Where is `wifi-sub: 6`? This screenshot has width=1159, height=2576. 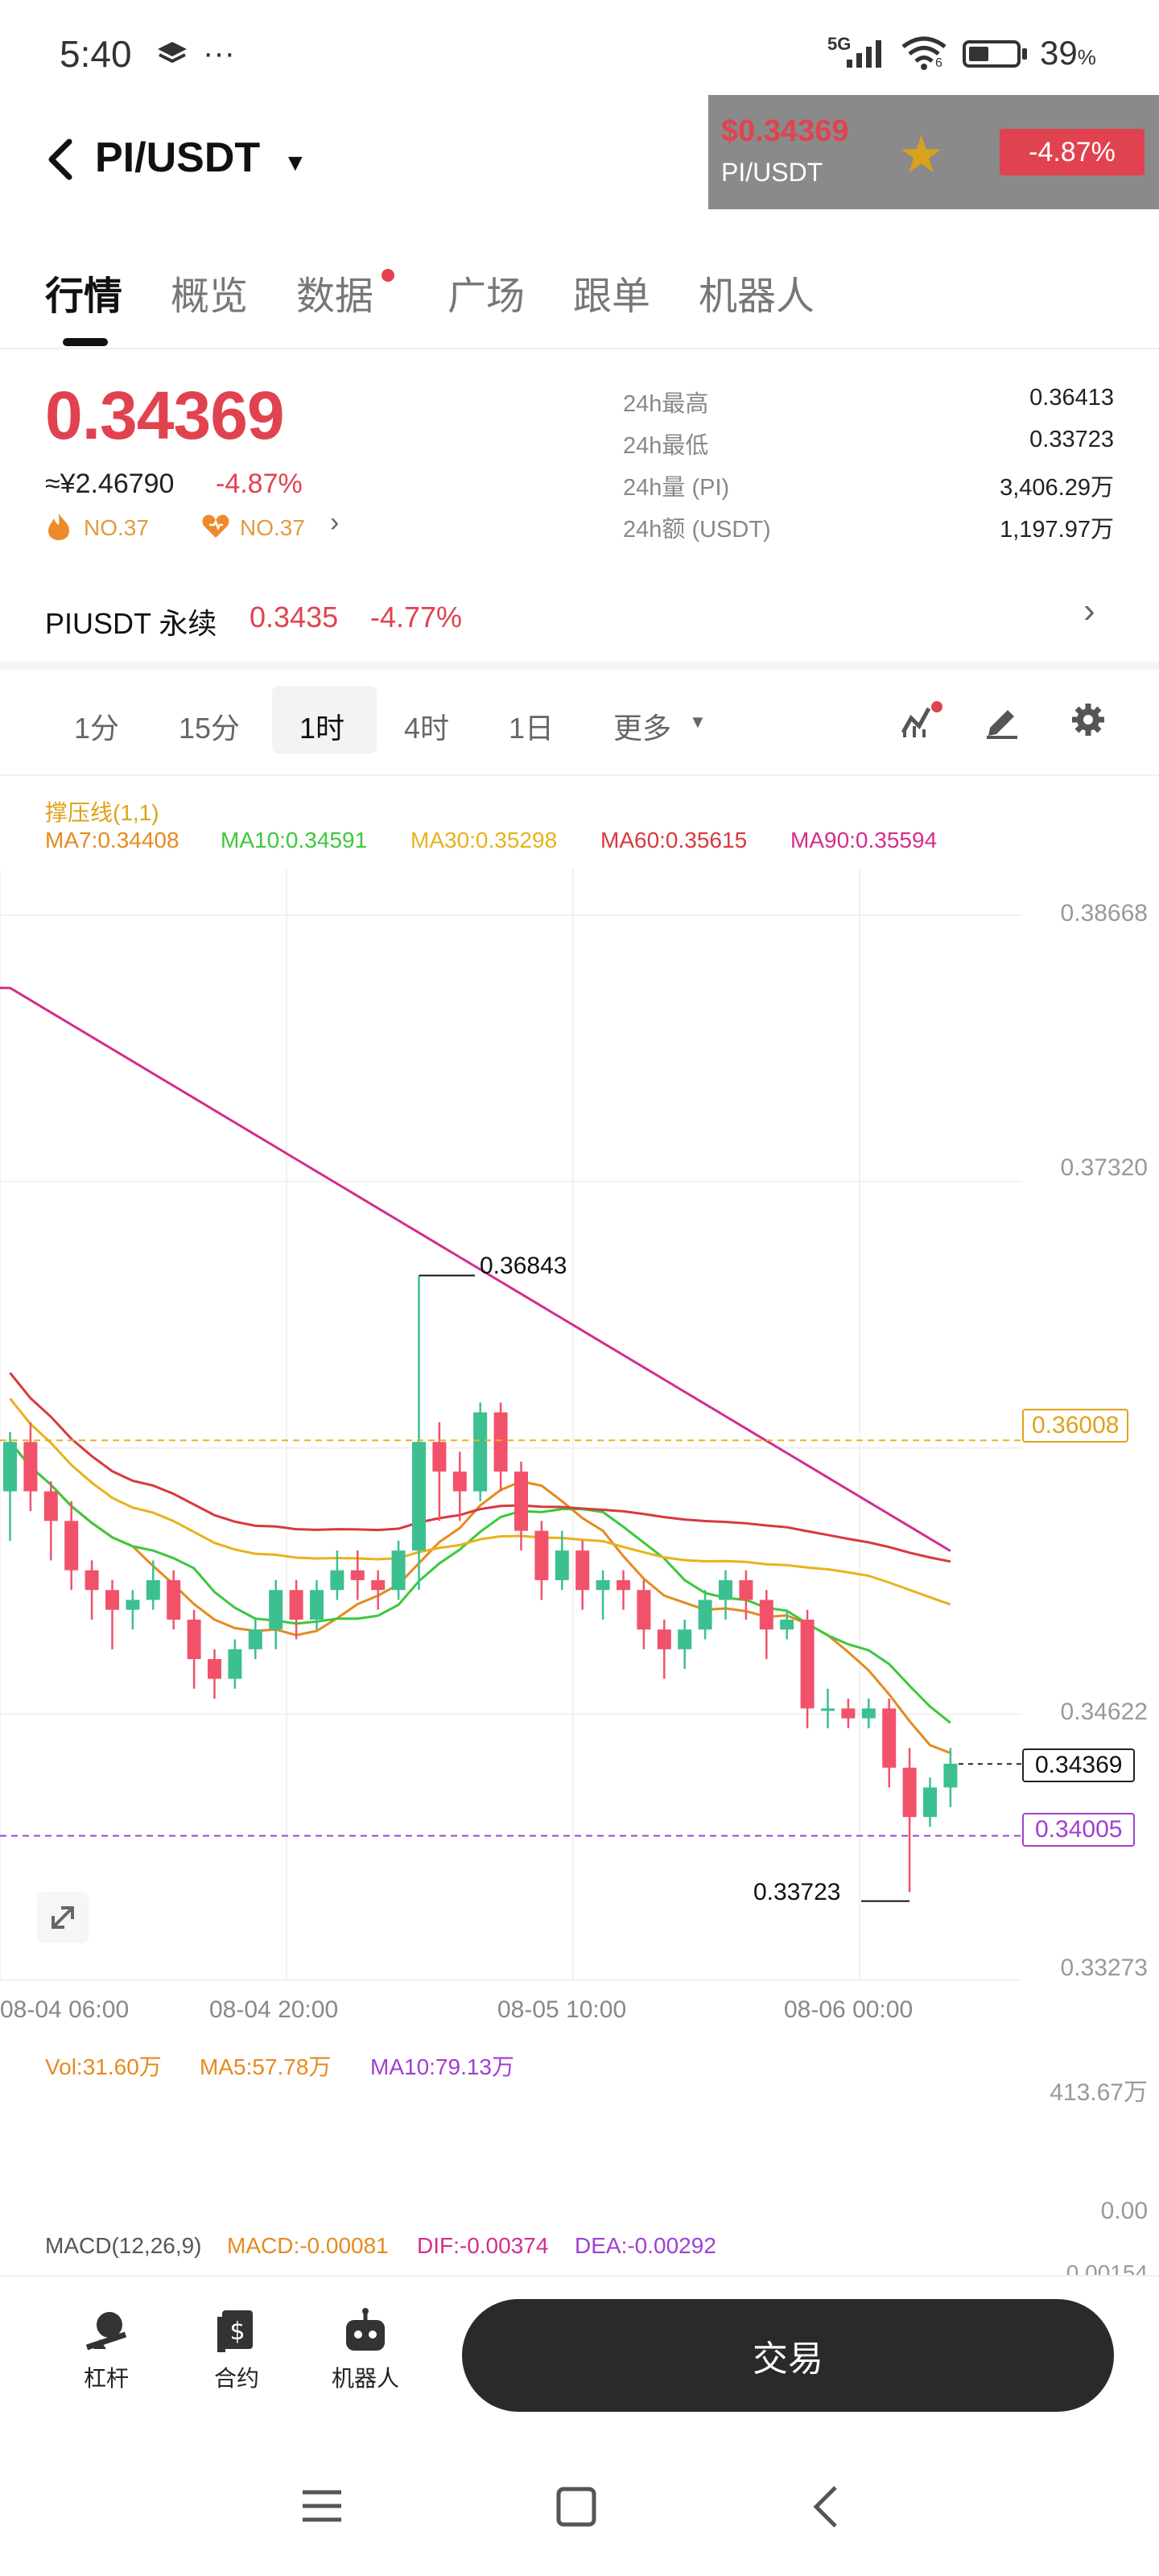
wifi-sub: 6 is located at coordinates (938, 63).